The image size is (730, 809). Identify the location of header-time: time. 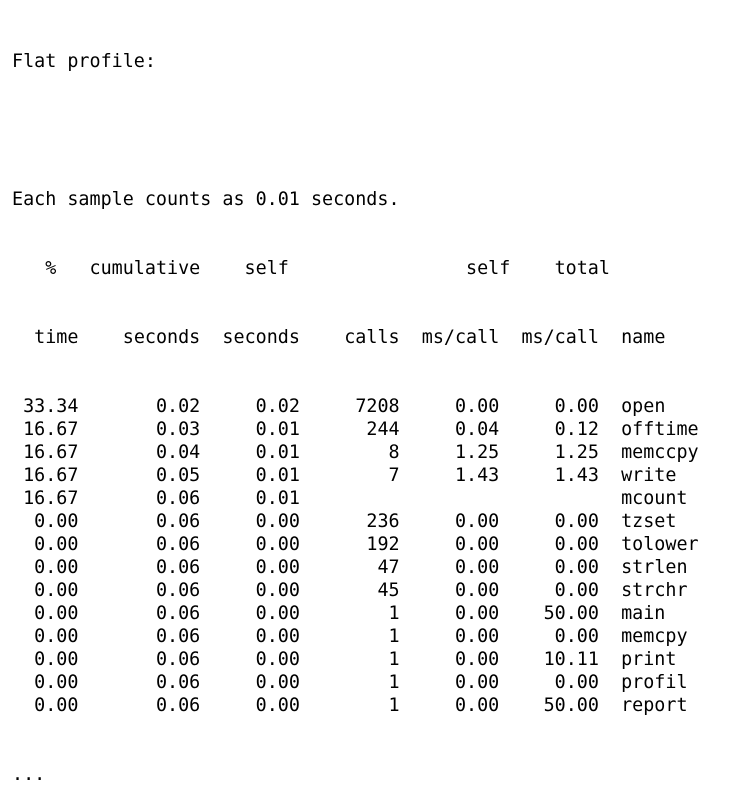
(56, 337).